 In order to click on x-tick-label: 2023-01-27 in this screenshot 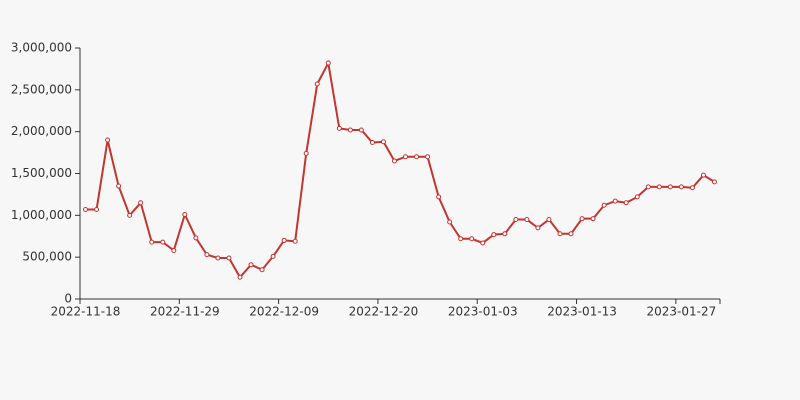, I will do `click(682, 312)`.